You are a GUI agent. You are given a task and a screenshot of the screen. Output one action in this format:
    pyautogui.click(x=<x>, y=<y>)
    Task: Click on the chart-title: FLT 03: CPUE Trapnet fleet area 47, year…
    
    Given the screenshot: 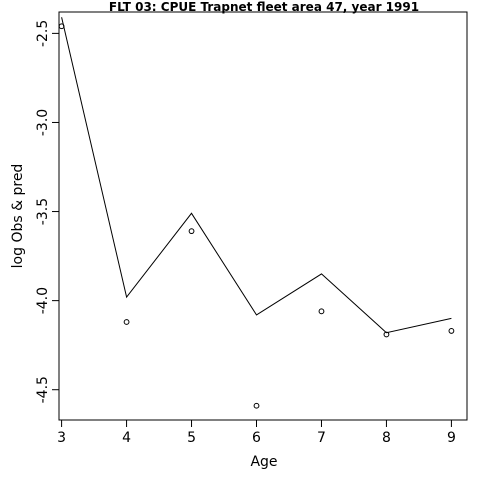 What is the action you would take?
    pyautogui.click(x=264, y=7)
    